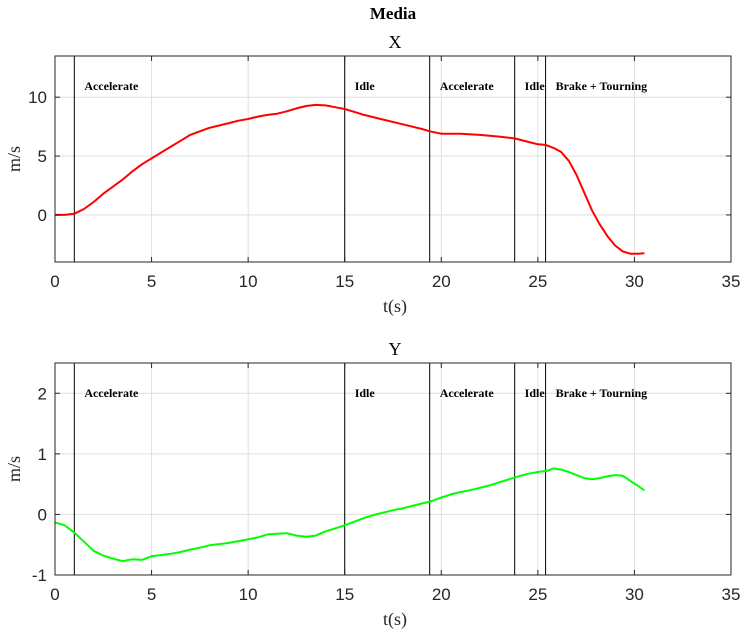 This screenshot has height=633, width=745. What do you see at coordinates (42, 393) in the screenshot?
I see `y-tick-label: 2` at bounding box center [42, 393].